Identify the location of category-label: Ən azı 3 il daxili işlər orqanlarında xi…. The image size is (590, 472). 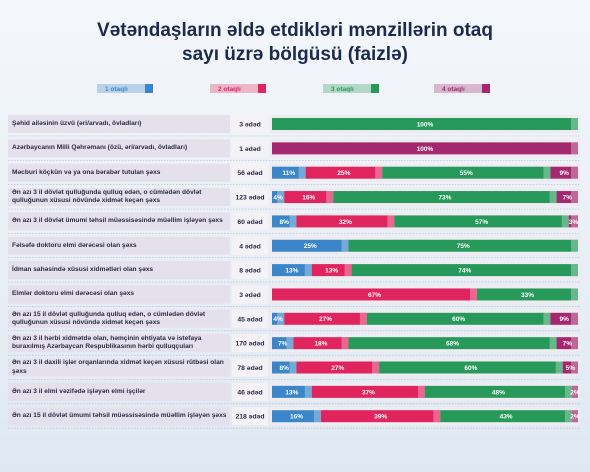
(118, 367).